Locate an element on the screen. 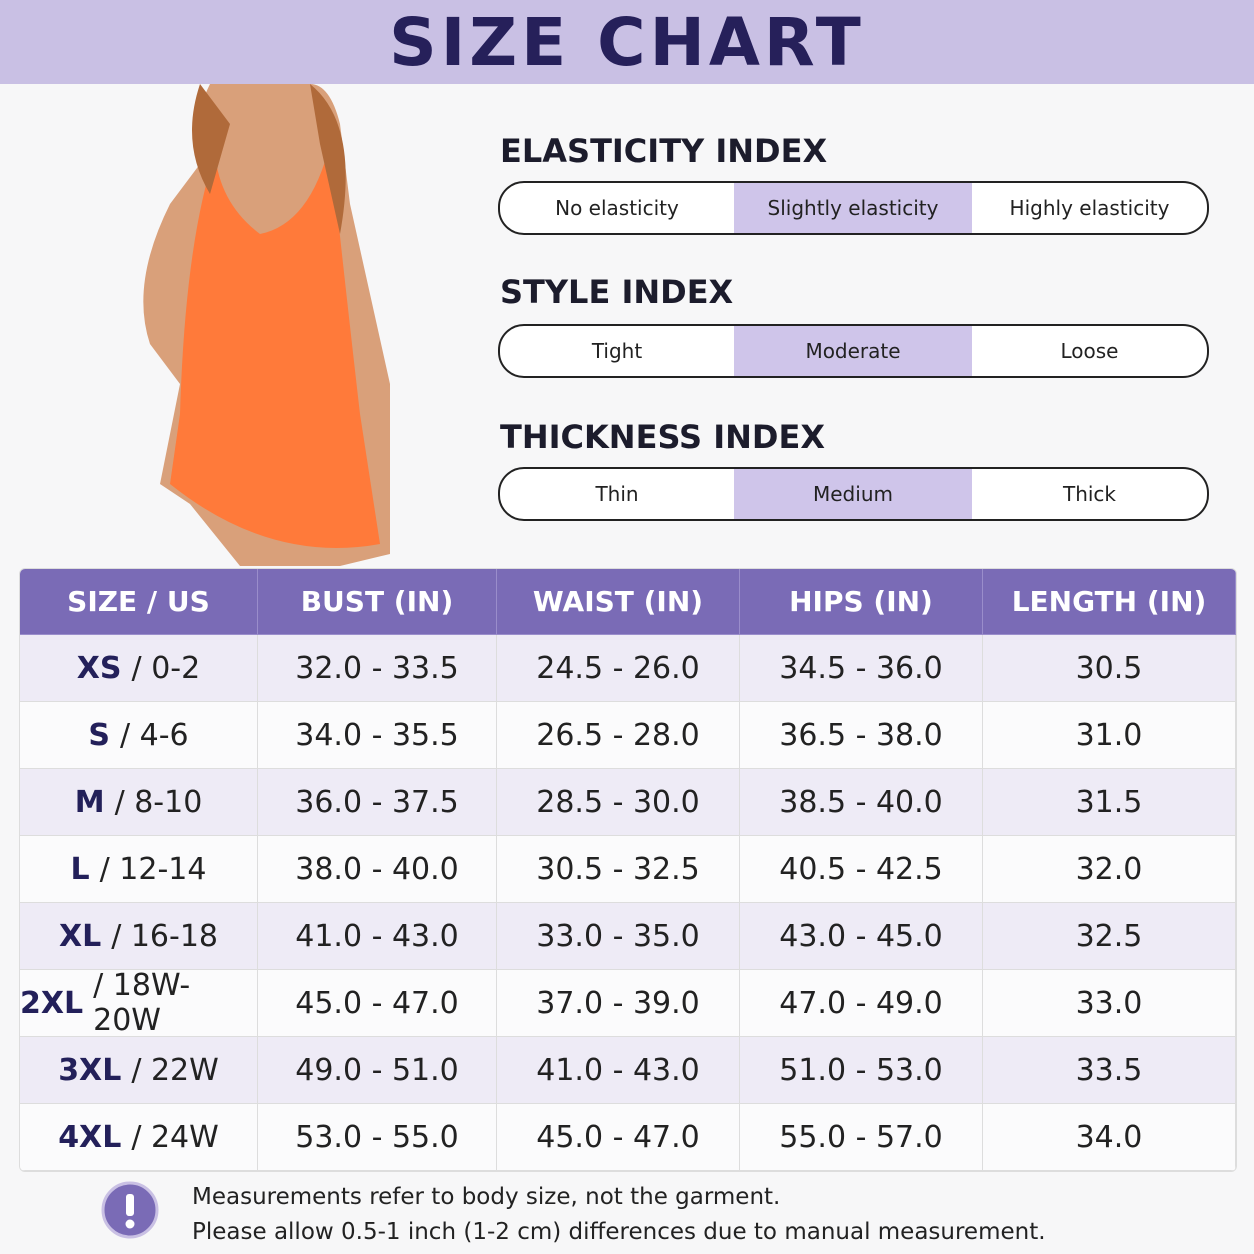 The image size is (1254, 1254). header: SIZE CHART is located at coordinates (627, 42).